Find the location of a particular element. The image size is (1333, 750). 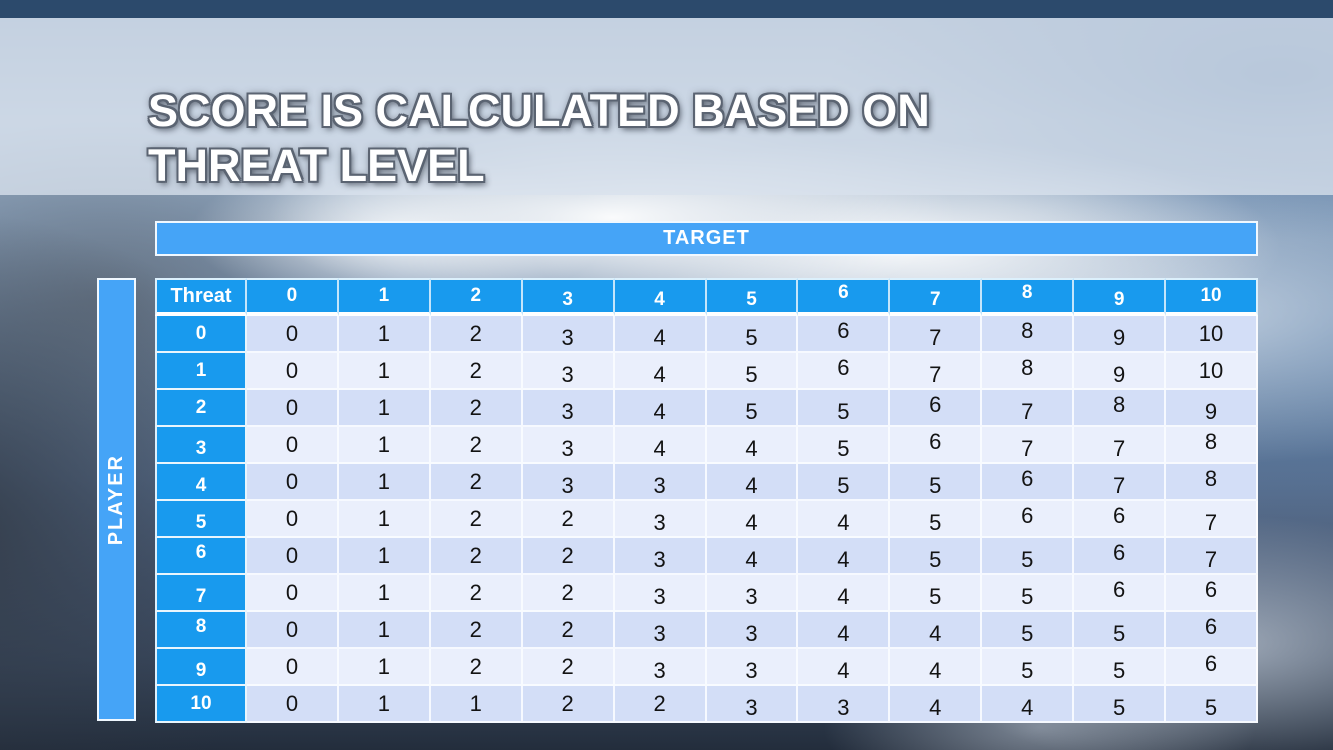

score-cell-r0-c10: 10 is located at coordinates (1212, 334).